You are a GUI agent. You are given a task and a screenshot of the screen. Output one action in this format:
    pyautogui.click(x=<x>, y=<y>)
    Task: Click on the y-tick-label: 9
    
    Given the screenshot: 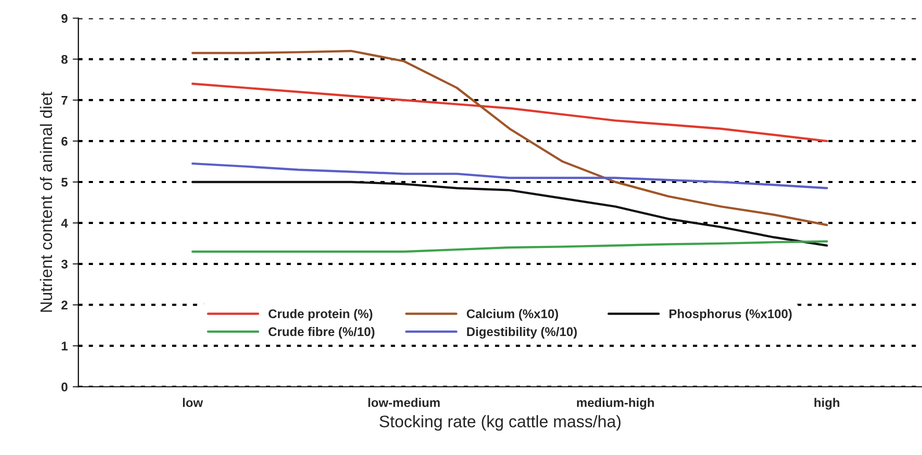 What is the action you would take?
    pyautogui.click(x=64, y=18)
    